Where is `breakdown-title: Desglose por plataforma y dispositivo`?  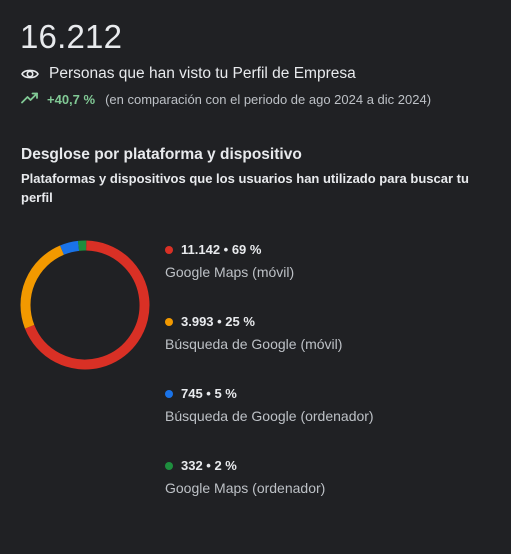
breakdown-title: Desglose por plataforma y dispositivo is located at coordinates (161, 154).